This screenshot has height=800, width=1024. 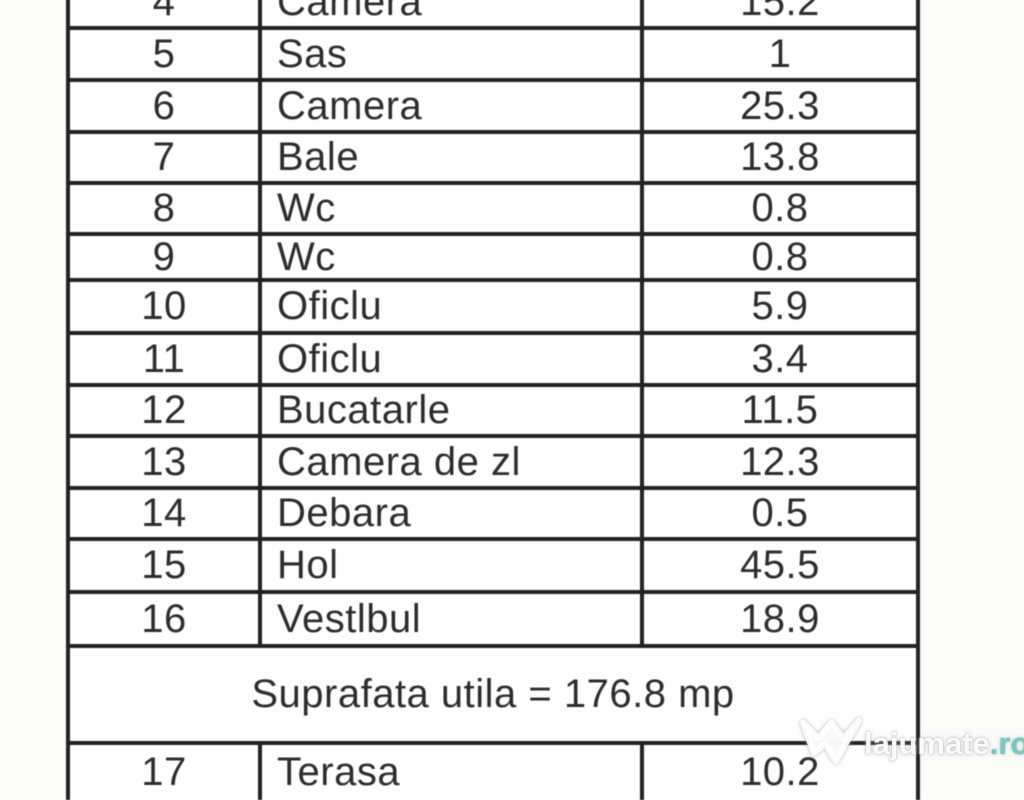 I want to click on room-area: 18.9, so click(x=780, y=618).